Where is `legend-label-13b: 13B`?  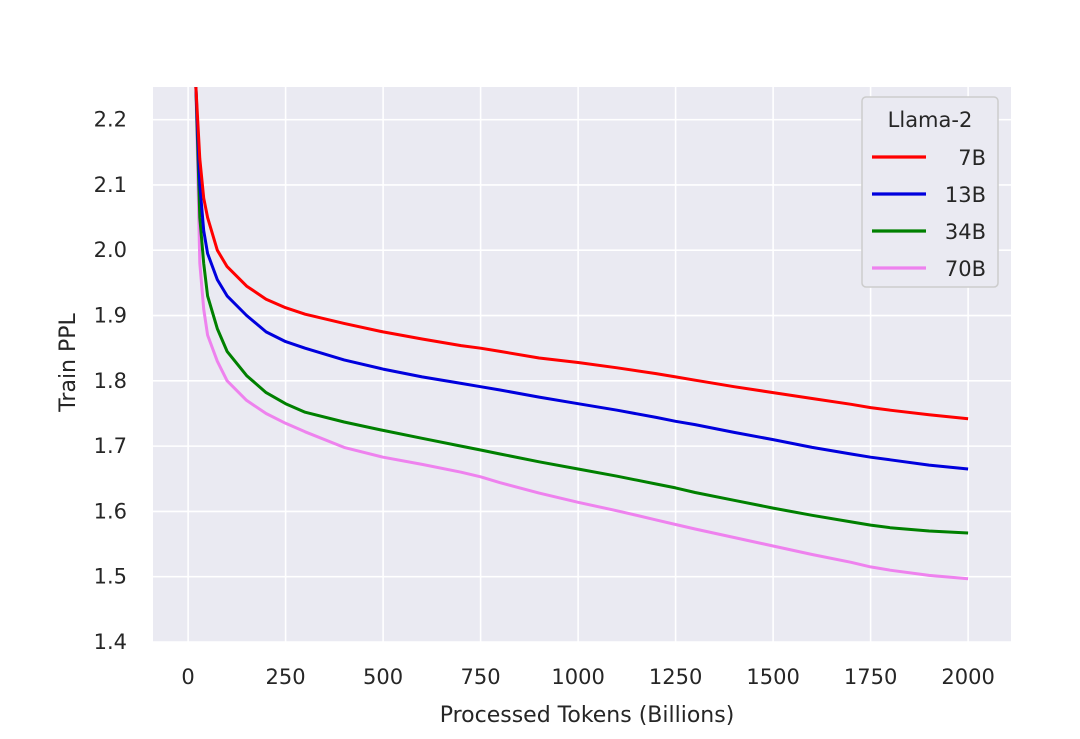
legend-label-13b: 13B is located at coordinates (965, 195).